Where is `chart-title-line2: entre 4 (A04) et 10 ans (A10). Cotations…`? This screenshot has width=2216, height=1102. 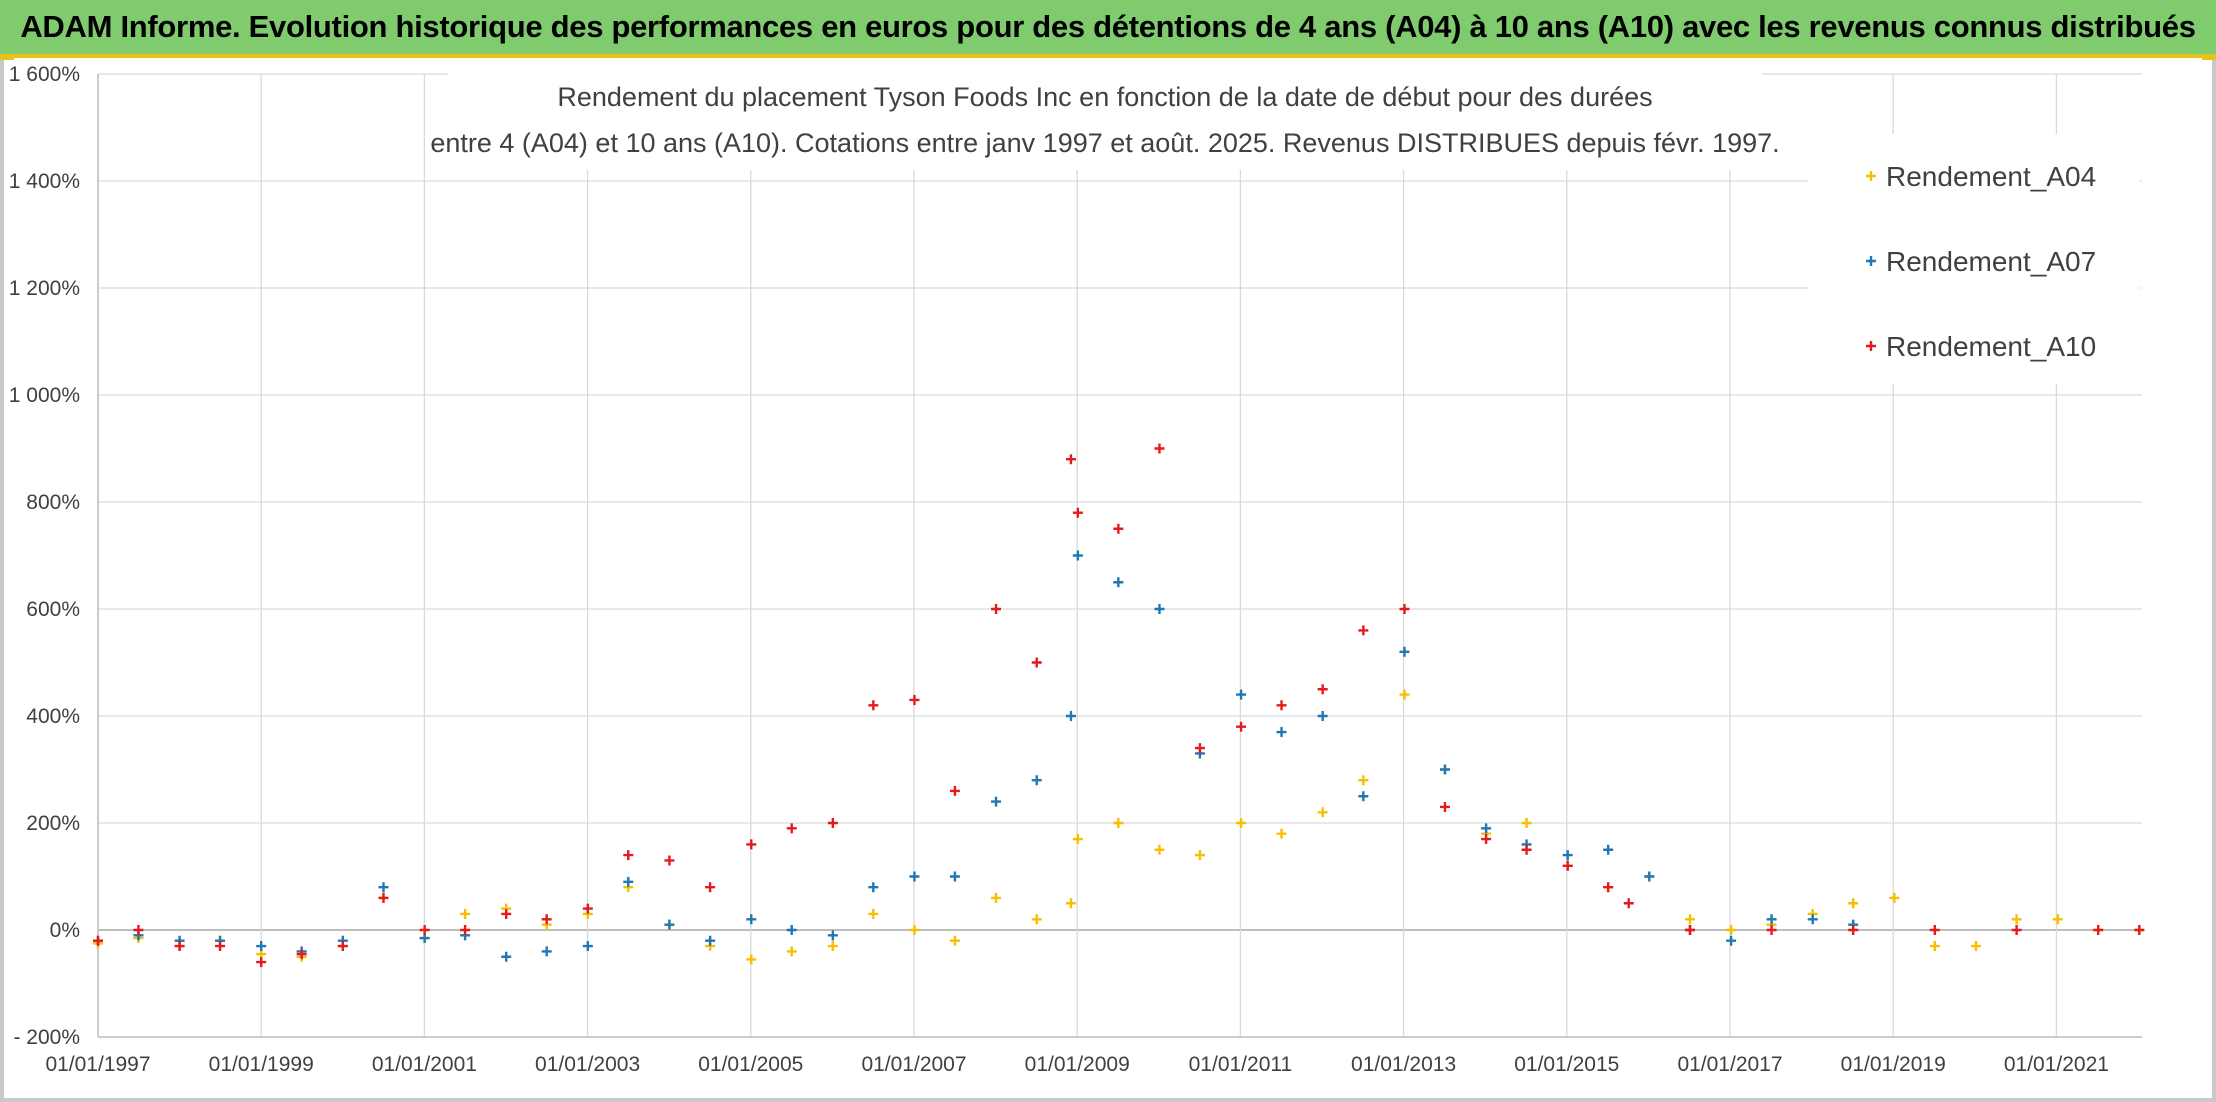
chart-title-line2: entre 4 (A04) et 10 ans (A10). Cotations… is located at coordinates (1104, 143).